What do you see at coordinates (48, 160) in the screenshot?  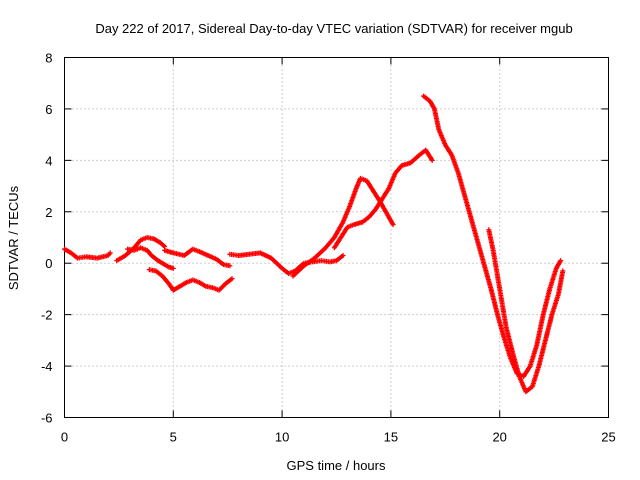 I see `y-tick-label: 4` at bounding box center [48, 160].